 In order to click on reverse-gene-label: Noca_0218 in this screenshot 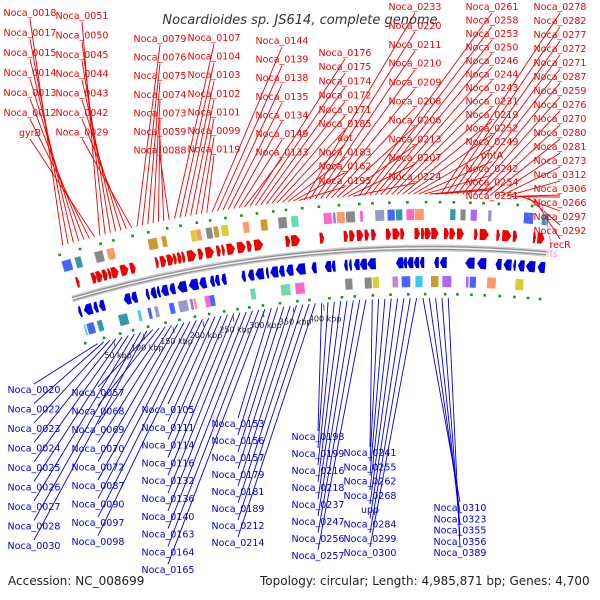, I will do `click(318, 488)`.